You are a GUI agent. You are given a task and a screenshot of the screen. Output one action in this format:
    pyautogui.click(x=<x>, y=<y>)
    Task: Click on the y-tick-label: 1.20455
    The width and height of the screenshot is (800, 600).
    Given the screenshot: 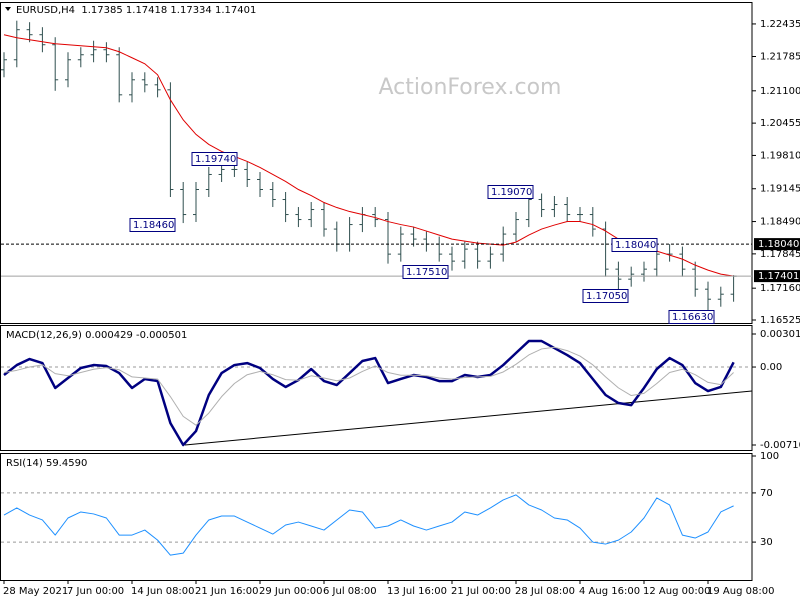 What is the action you would take?
    pyautogui.click(x=780, y=123)
    